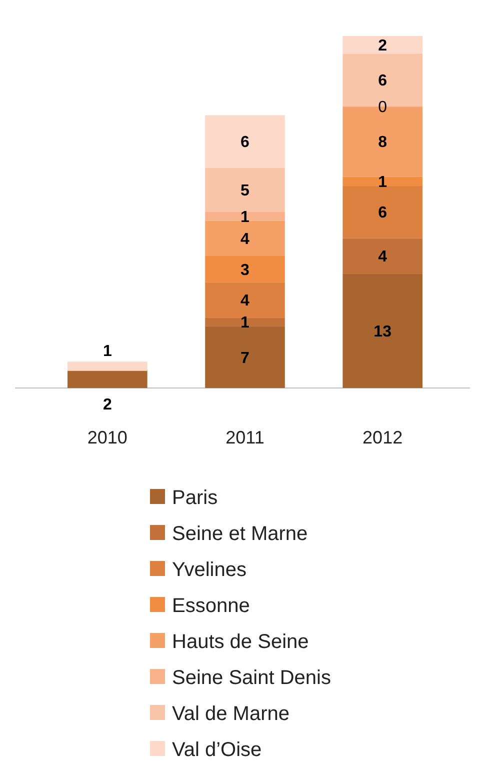 This screenshot has width=485, height=765. I want to click on data-label: 0, so click(383, 107).